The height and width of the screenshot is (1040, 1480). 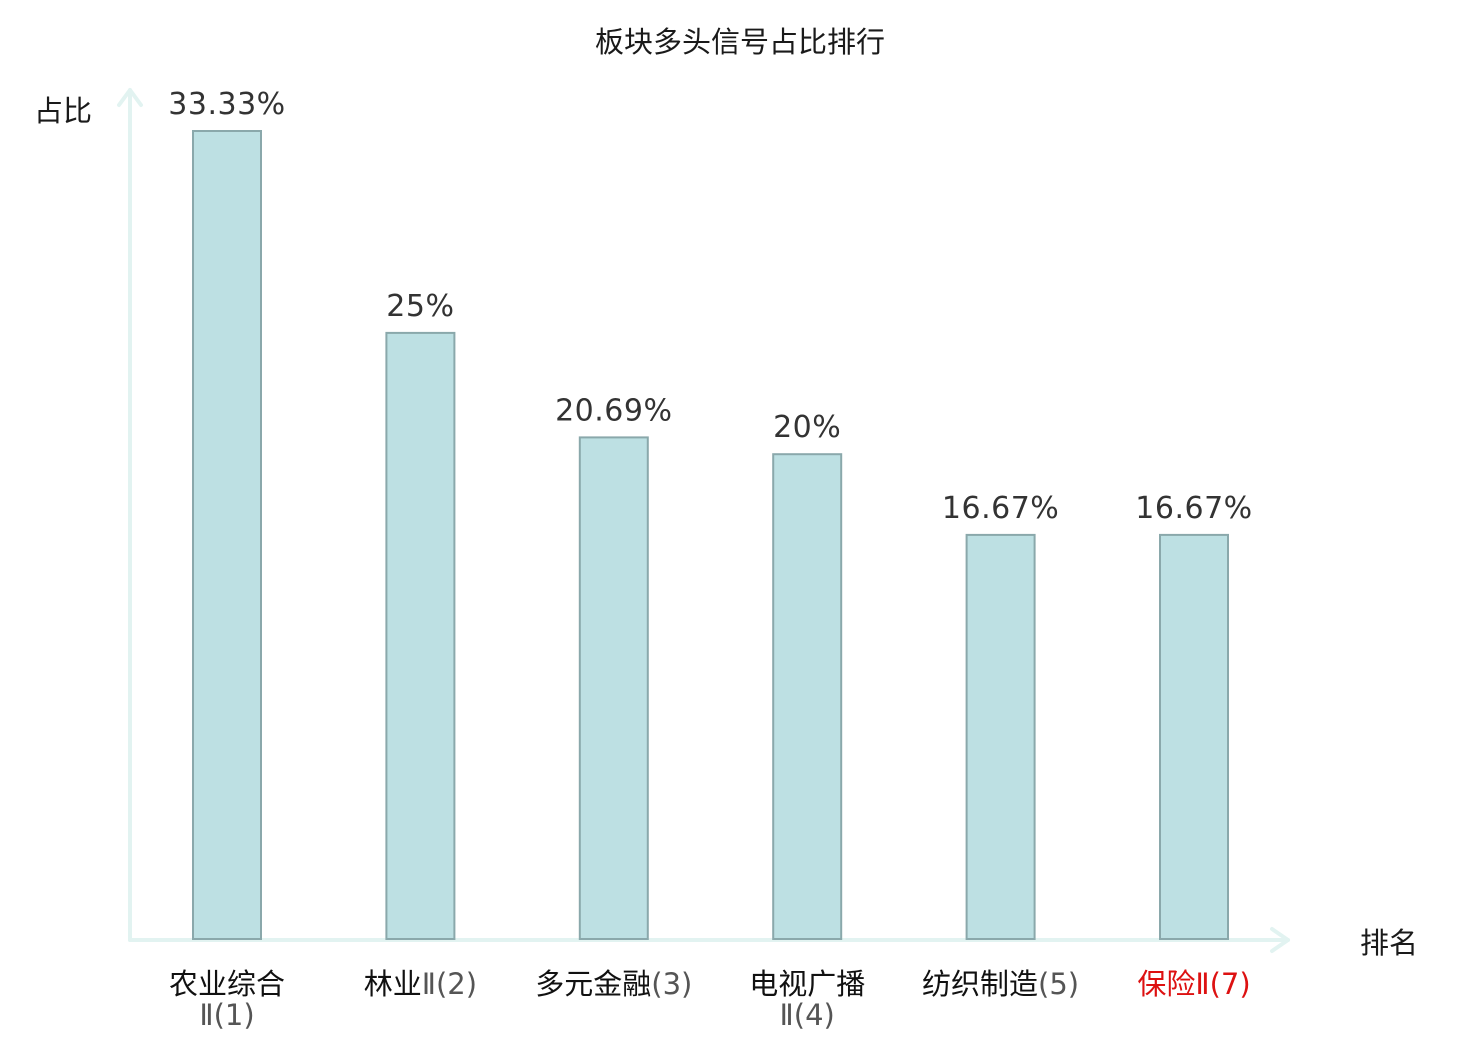 What do you see at coordinates (807, 1015) in the screenshot?
I see `category-rank: Ⅱ(4)` at bounding box center [807, 1015].